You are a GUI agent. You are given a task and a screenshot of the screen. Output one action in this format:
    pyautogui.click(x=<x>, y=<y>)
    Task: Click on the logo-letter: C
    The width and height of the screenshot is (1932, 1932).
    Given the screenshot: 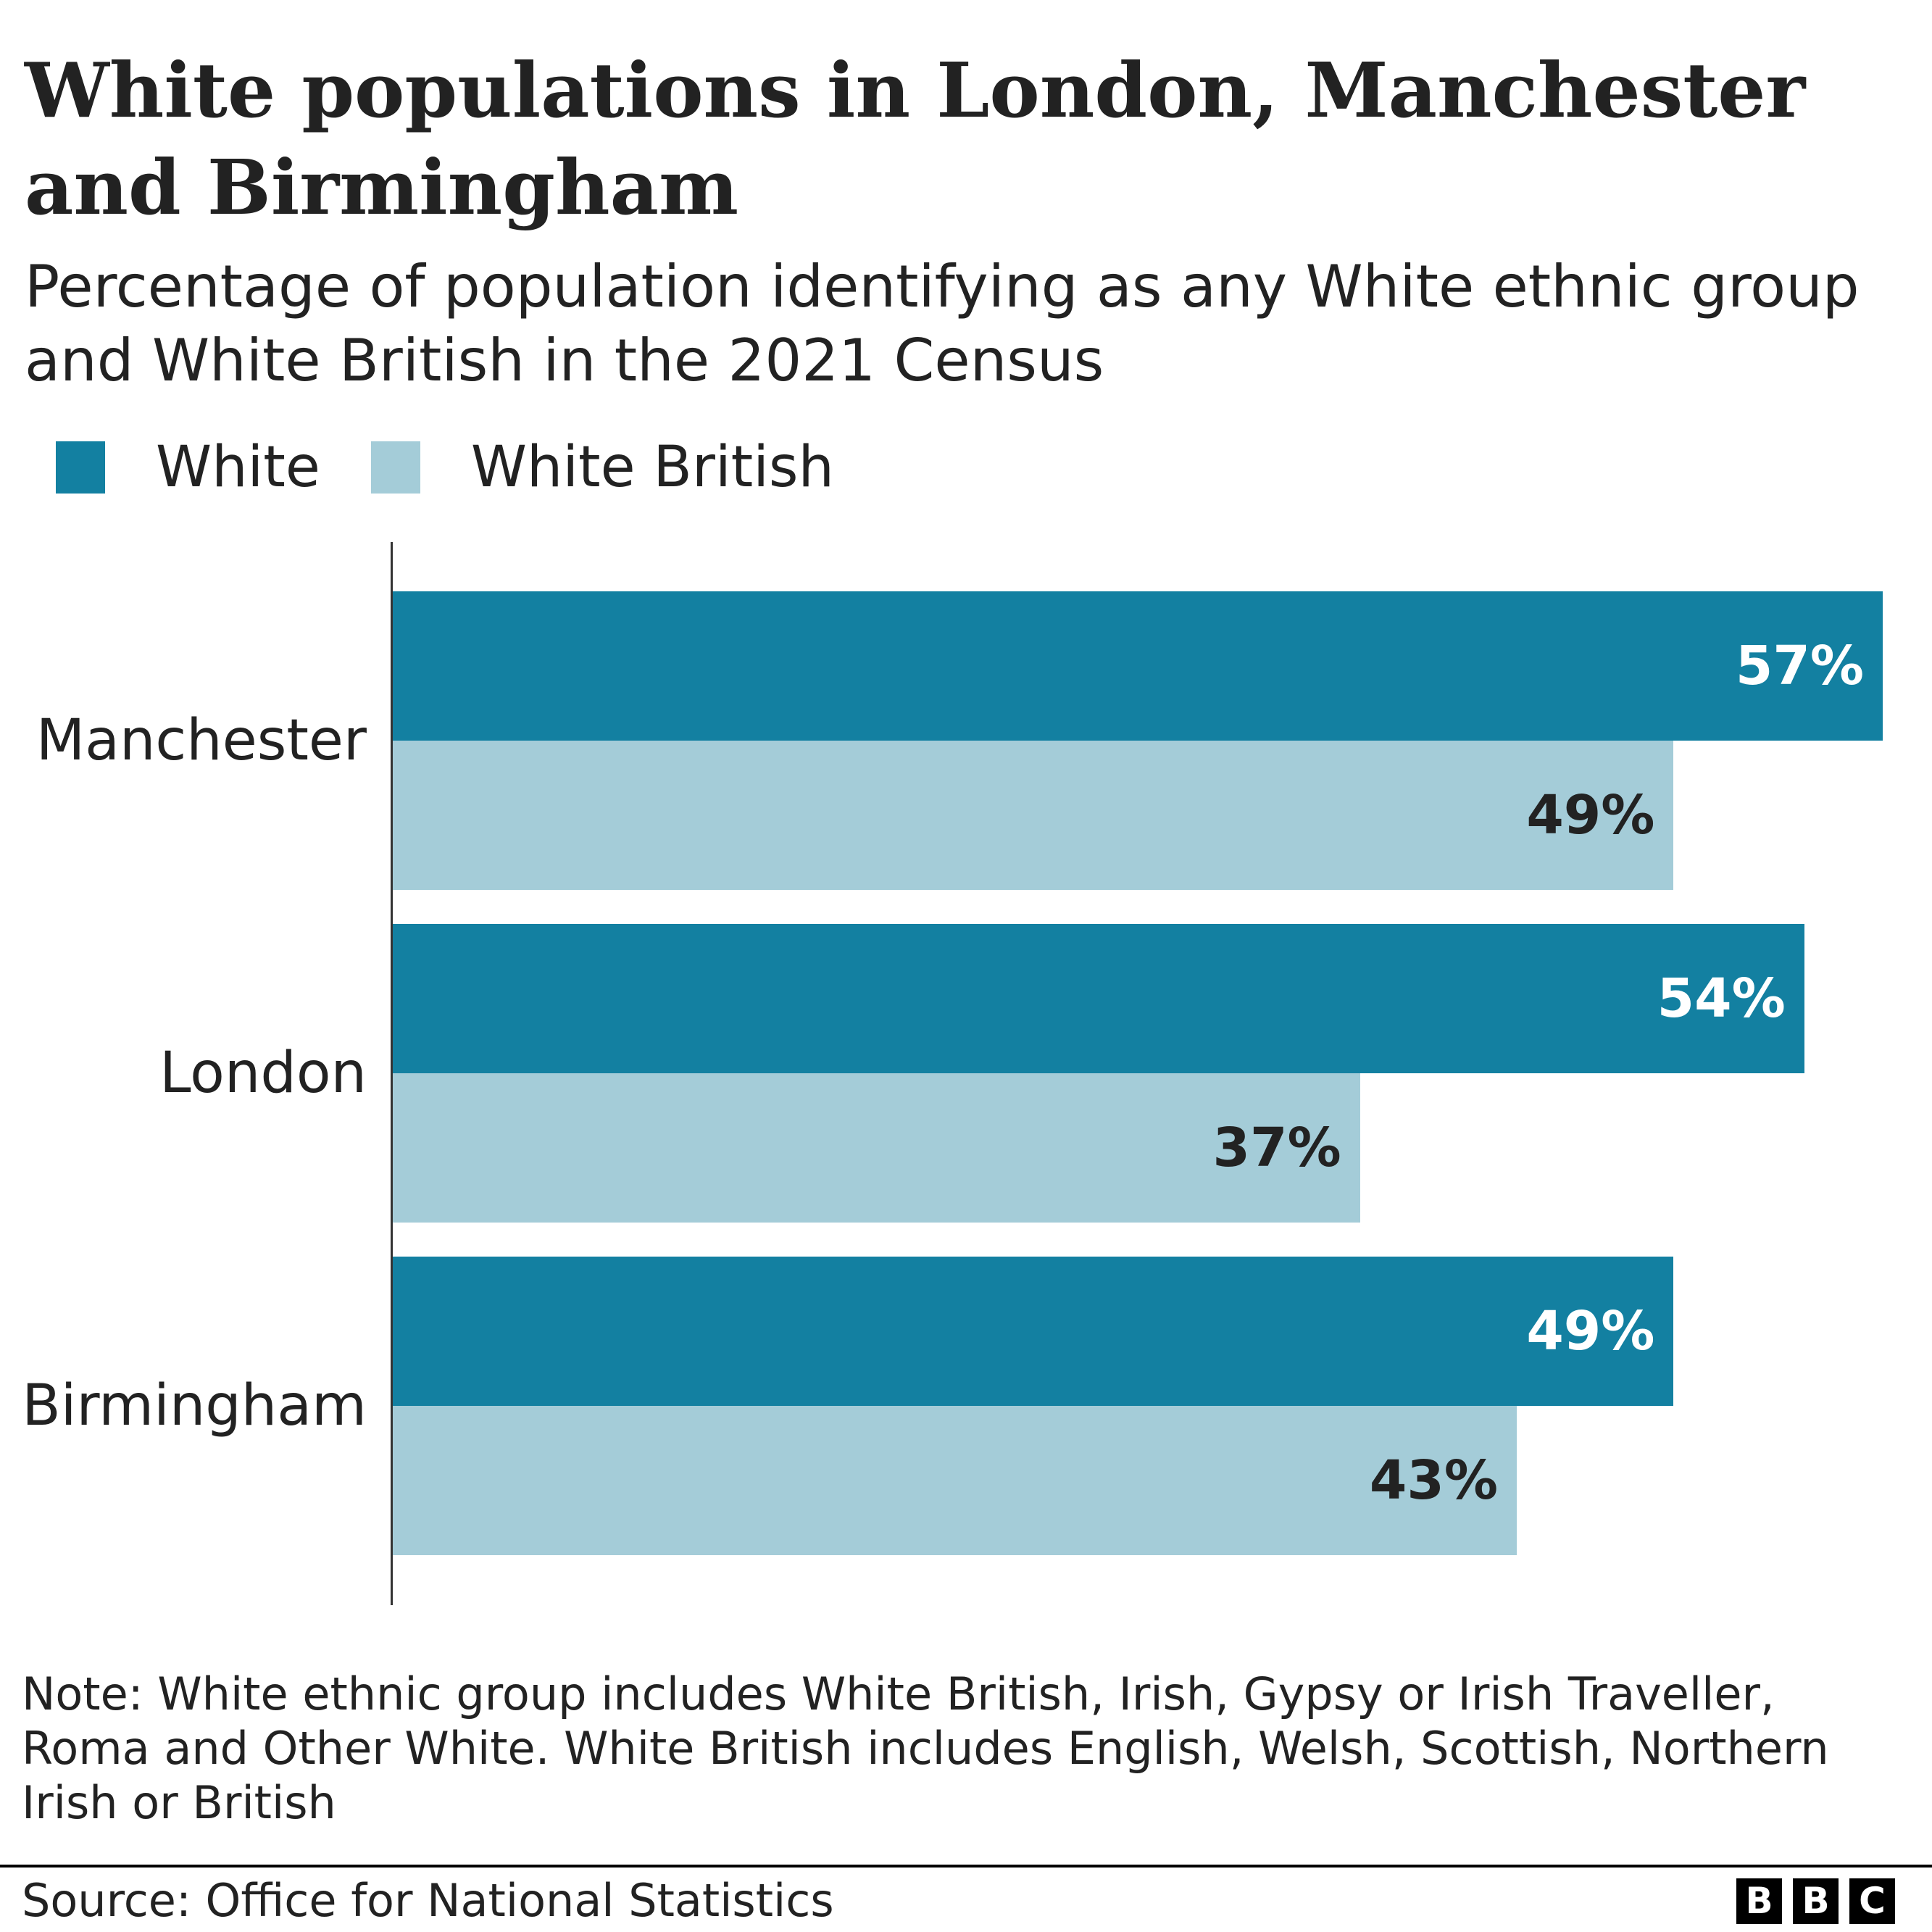 What is the action you would take?
    pyautogui.click(x=1872, y=1901)
    